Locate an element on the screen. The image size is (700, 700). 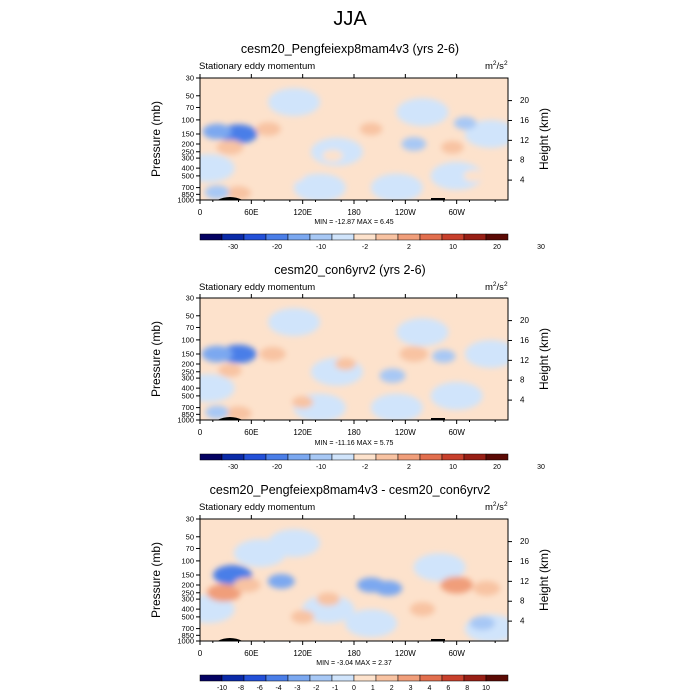
colorbar-label: 3 is located at coordinates (411, 688).